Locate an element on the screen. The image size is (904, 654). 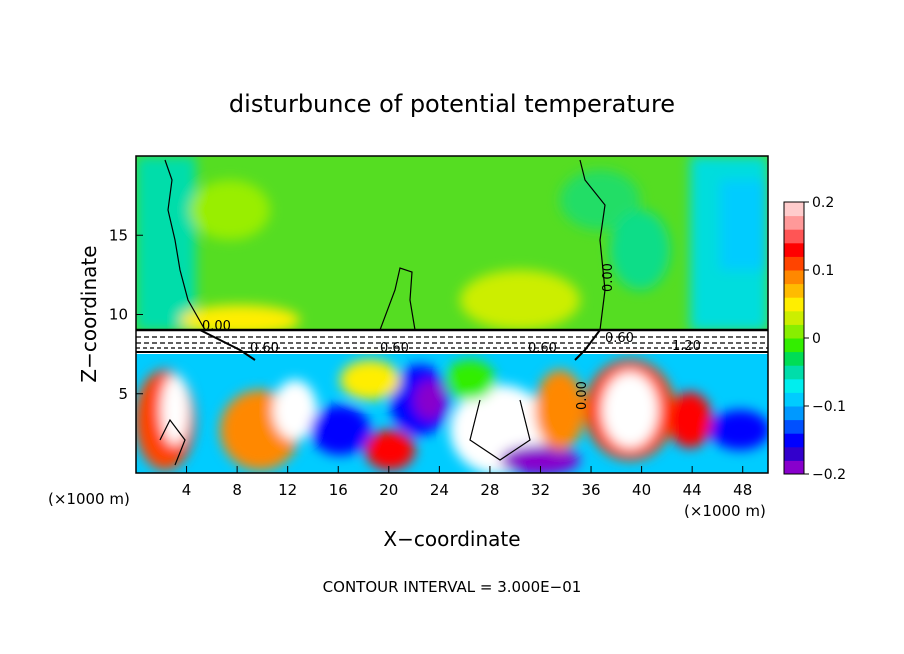
colorbar-tick-label: −0.2 is located at coordinates (829, 475).